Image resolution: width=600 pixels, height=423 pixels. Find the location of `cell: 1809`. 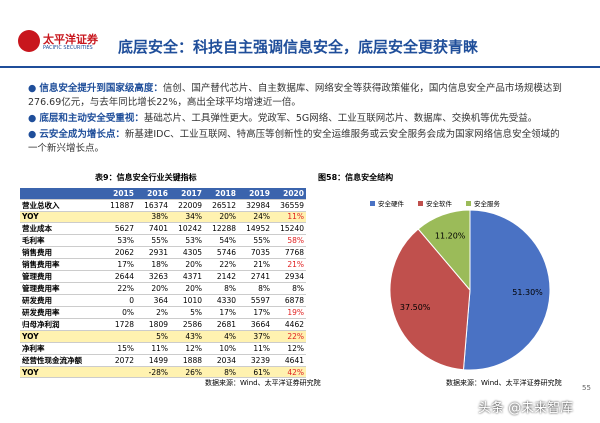

cell: 1809 is located at coordinates (153, 325).